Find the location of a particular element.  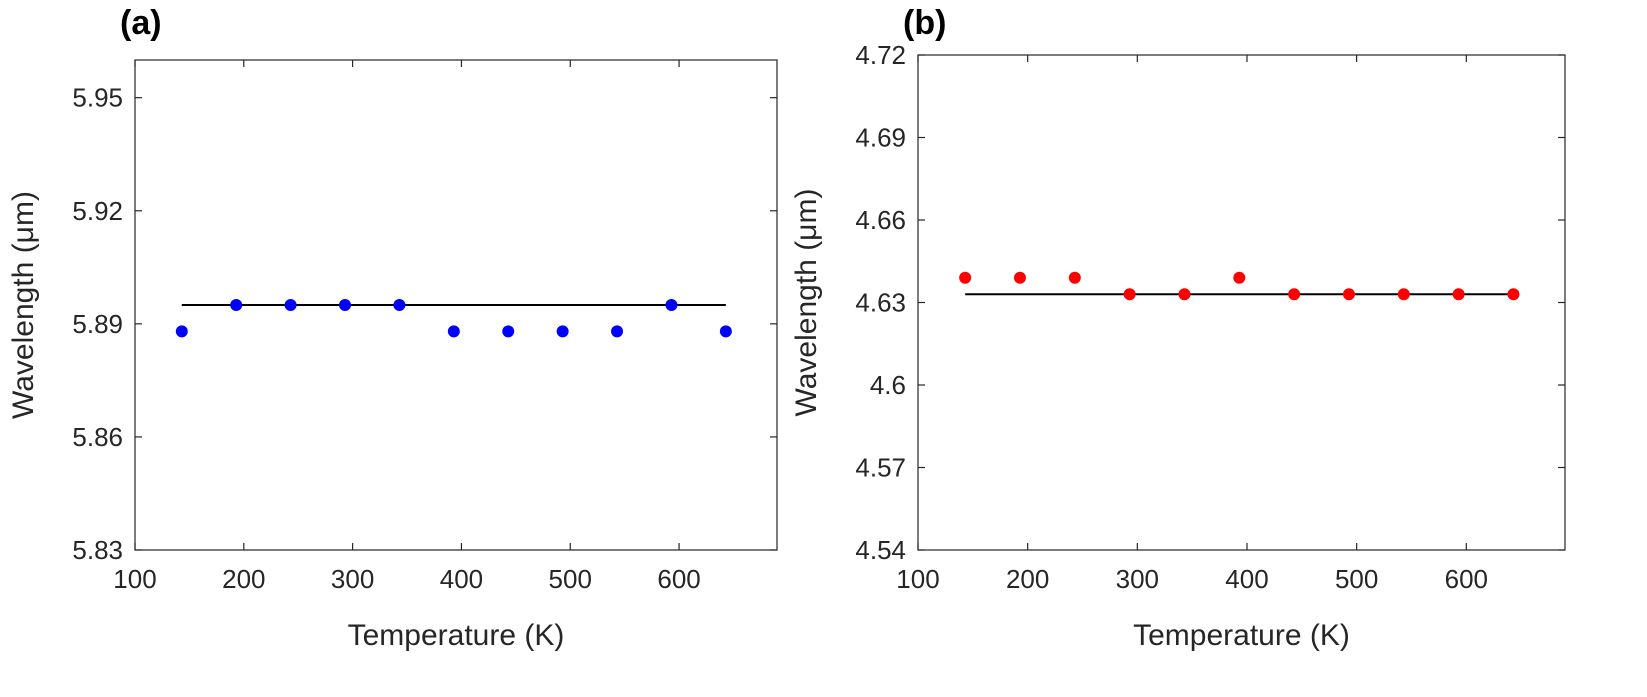

panel-label: (a) is located at coordinates (141, 23).